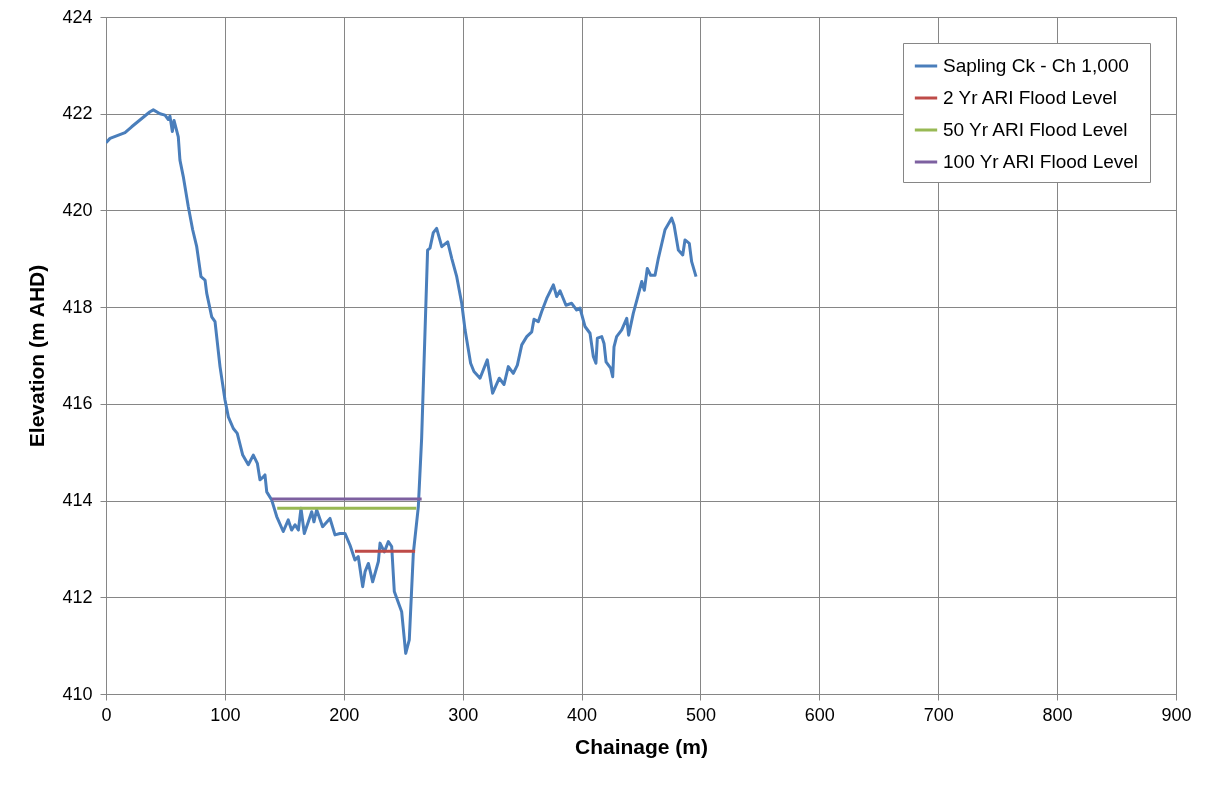 Image resolution: width=1209 pixels, height=785 pixels. I want to click on y-tick-label: 420, so click(77, 209).